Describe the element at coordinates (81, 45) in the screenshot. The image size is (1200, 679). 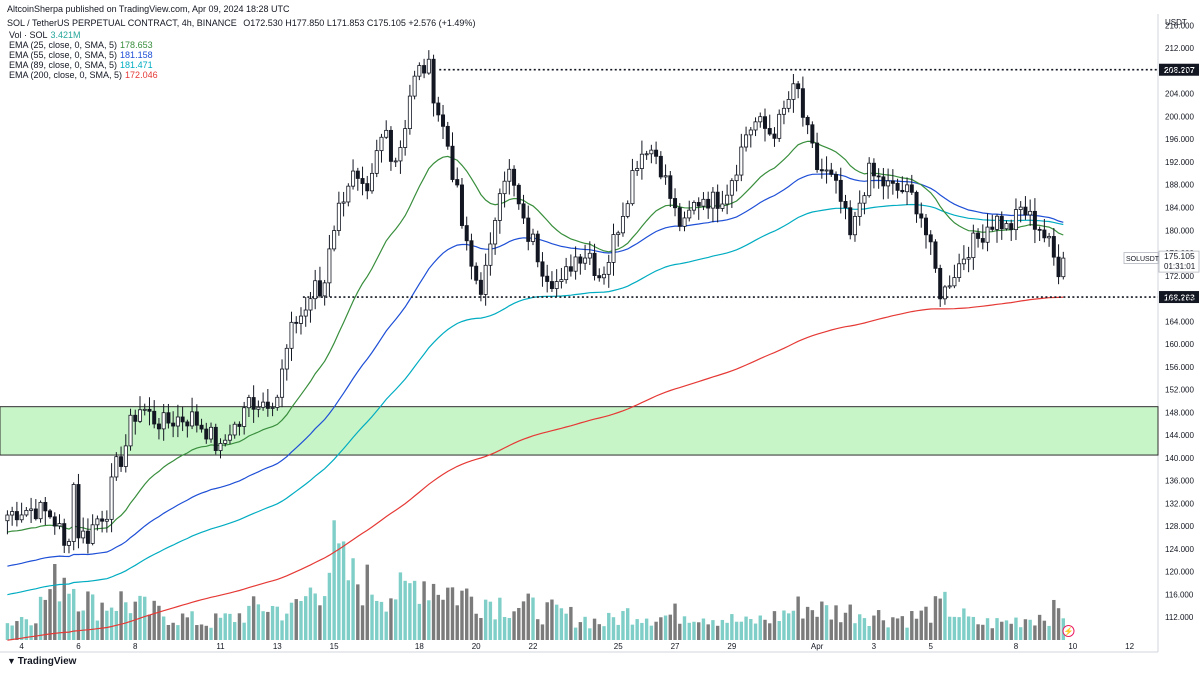
I see `indicator-ema25: EMA (25, close, 0, SMA, 5) 178.653` at that location.